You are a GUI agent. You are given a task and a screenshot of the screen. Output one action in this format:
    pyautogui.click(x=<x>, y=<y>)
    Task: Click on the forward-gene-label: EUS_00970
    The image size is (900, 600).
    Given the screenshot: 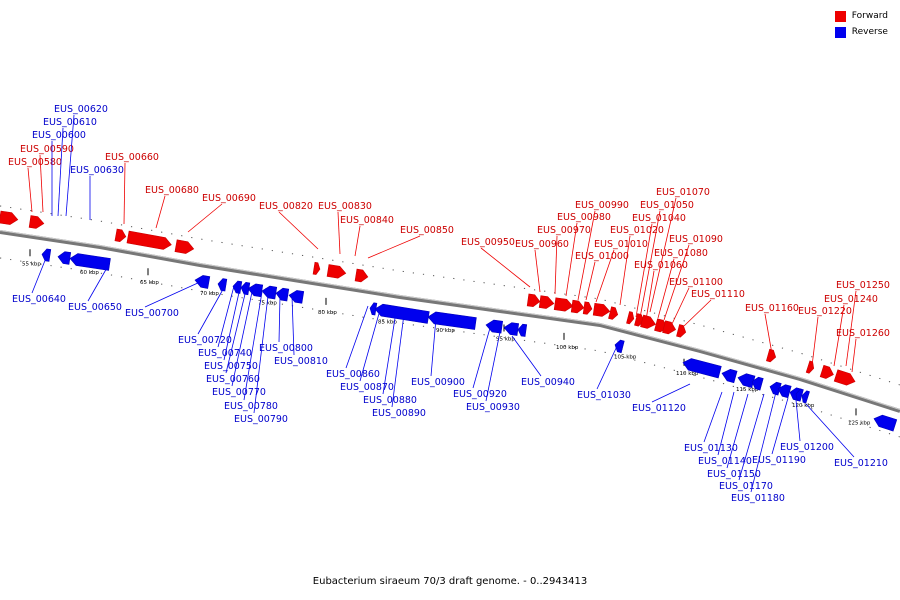 What is the action you would take?
    pyautogui.click(x=564, y=230)
    